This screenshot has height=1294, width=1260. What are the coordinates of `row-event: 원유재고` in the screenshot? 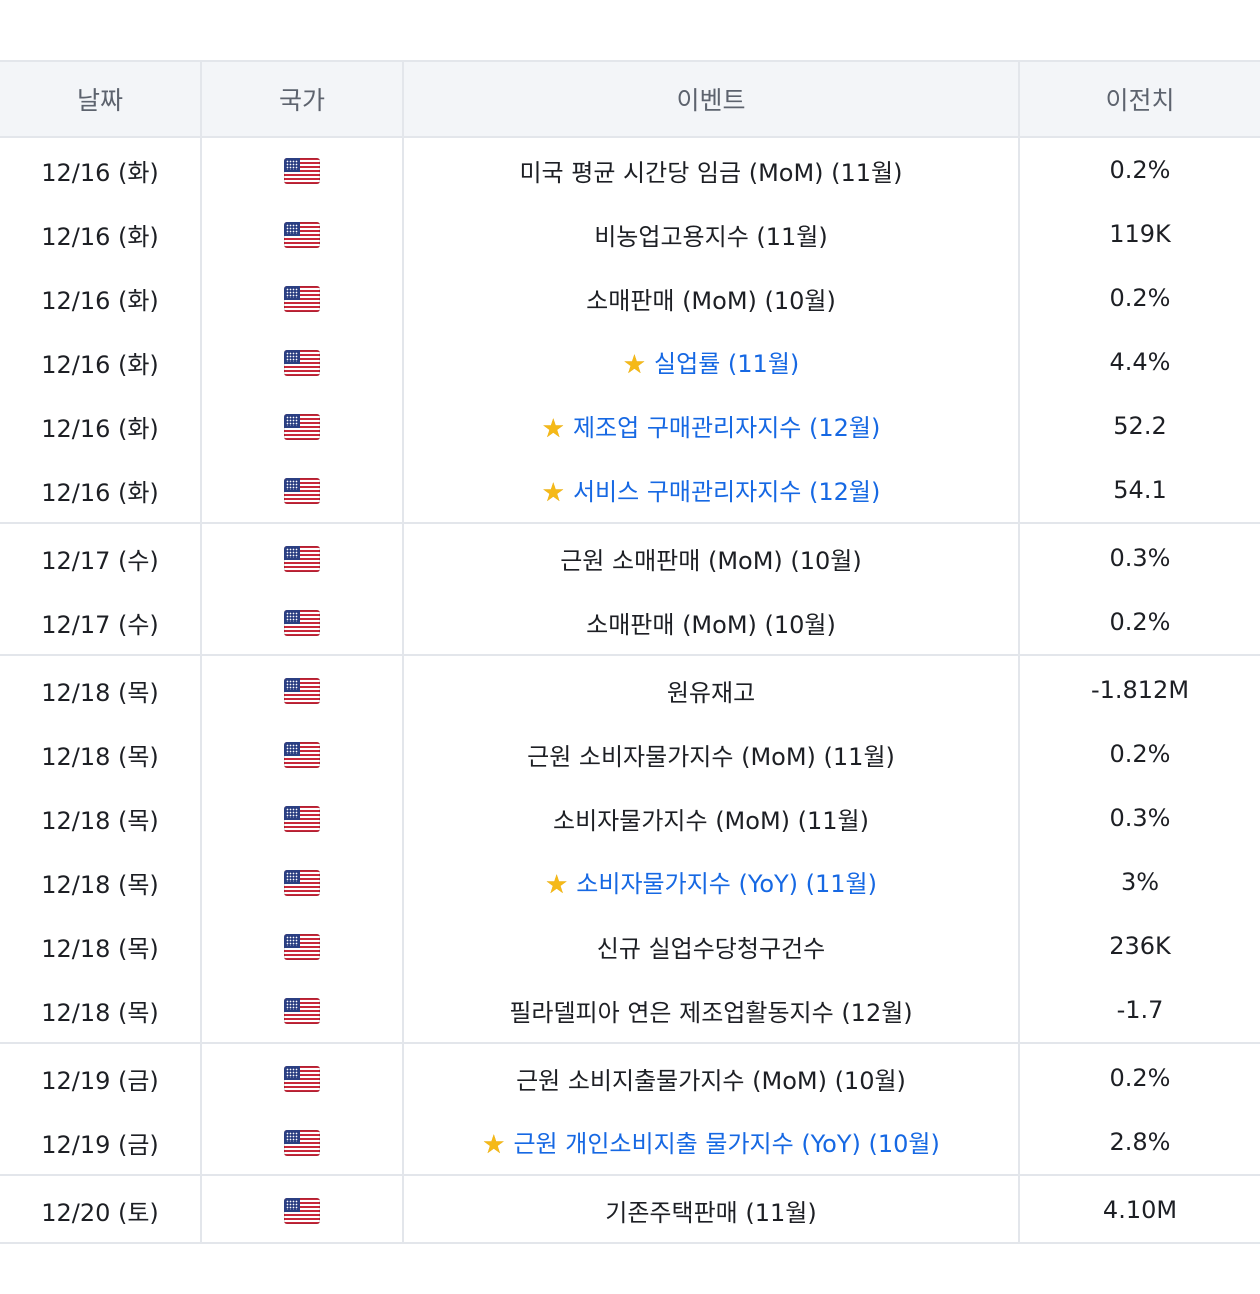 It's located at (711, 688).